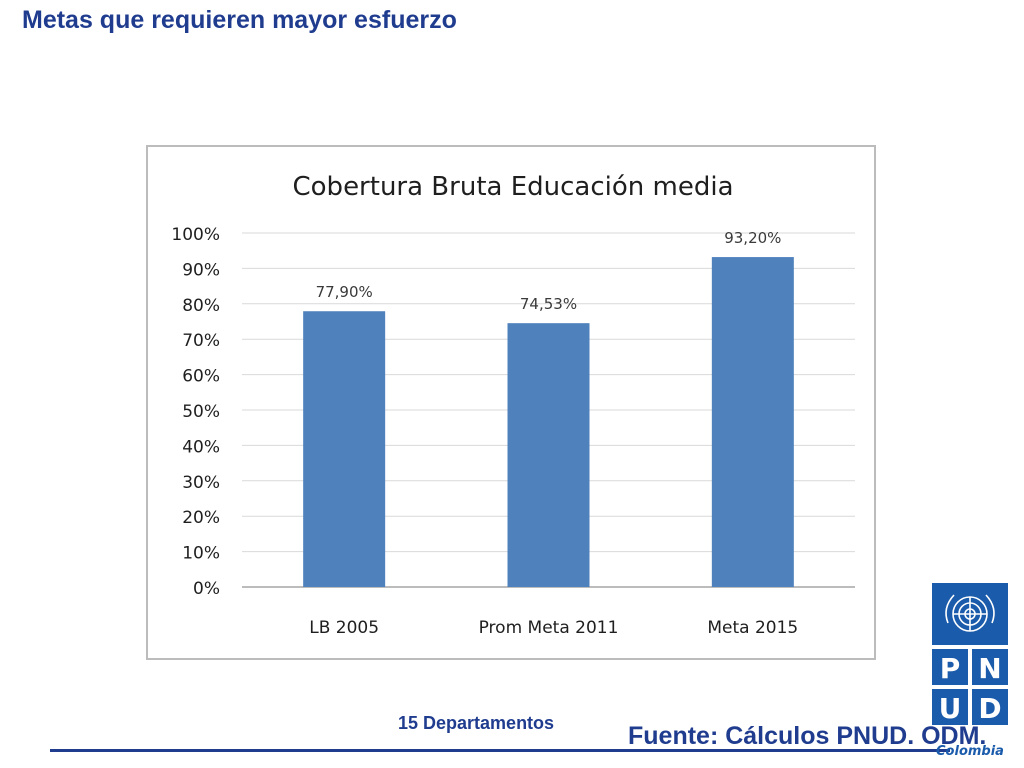  Describe the element at coordinates (500, 750) in the screenshot. I see `footer-divider` at that location.